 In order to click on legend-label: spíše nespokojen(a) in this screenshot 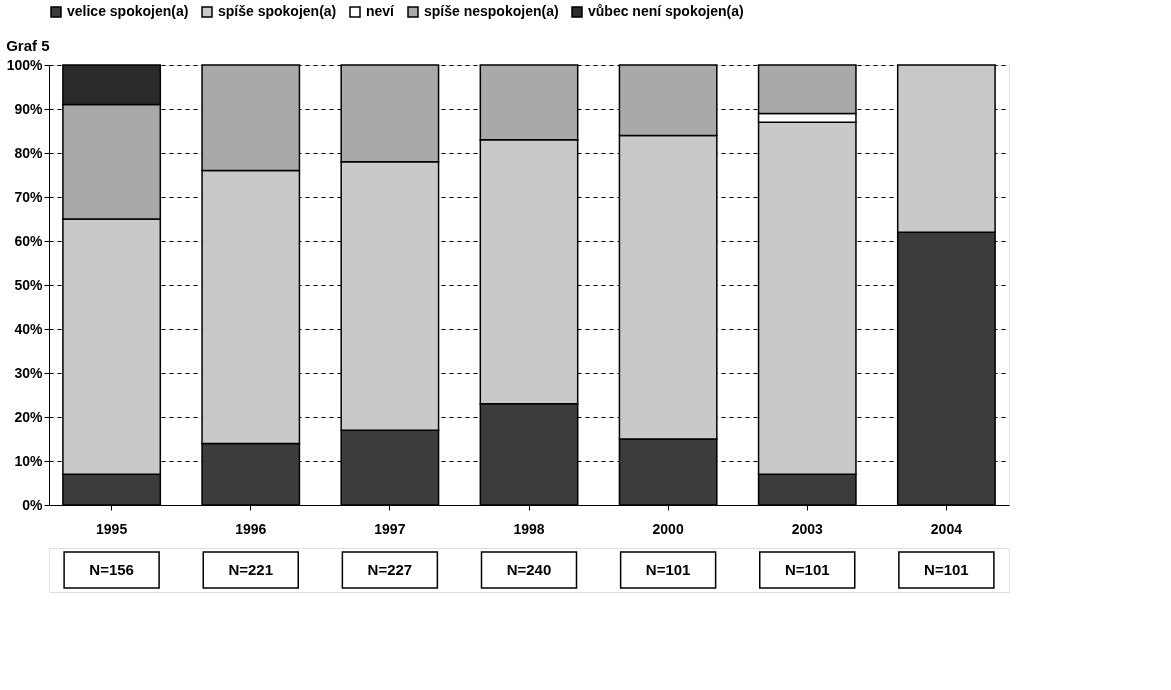, I will do `click(491, 11)`.